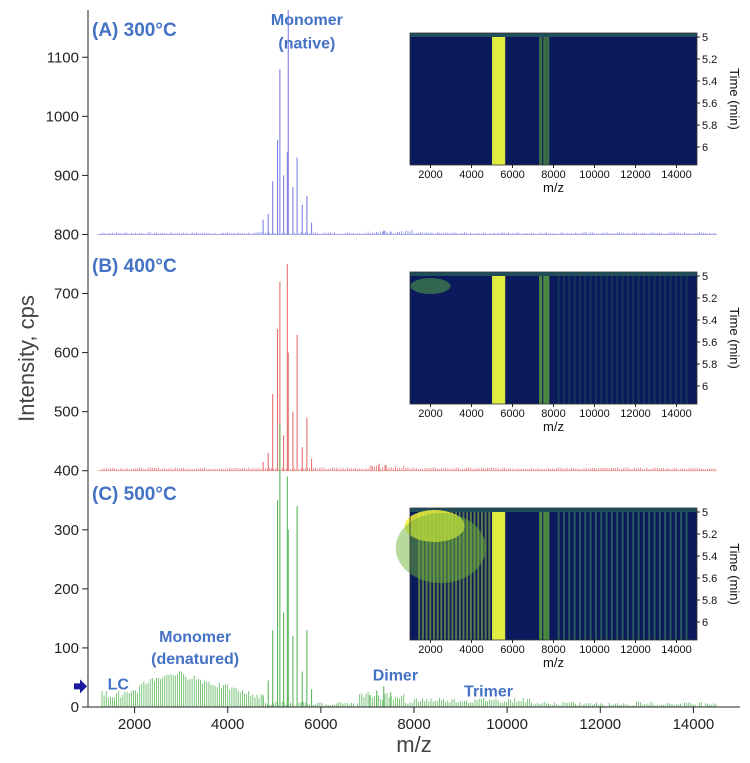  Describe the element at coordinates (63, 57) in the screenshot. I see `y-tick-label: 1100` at that location.